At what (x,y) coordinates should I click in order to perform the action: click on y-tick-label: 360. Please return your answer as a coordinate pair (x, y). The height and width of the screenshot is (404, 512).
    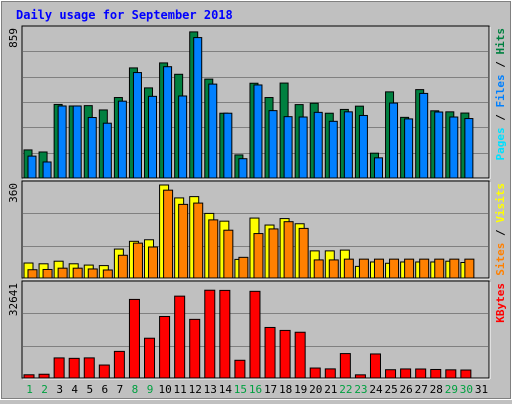
    Looking at the image, I should click on (13, 193).